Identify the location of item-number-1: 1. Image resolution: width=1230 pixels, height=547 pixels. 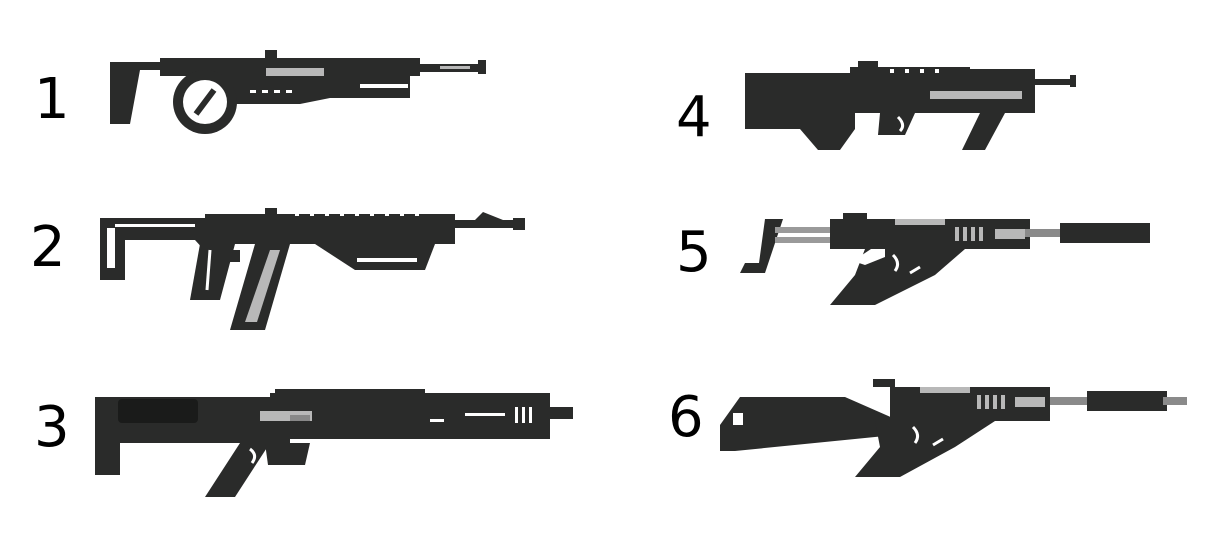
(52, 99).